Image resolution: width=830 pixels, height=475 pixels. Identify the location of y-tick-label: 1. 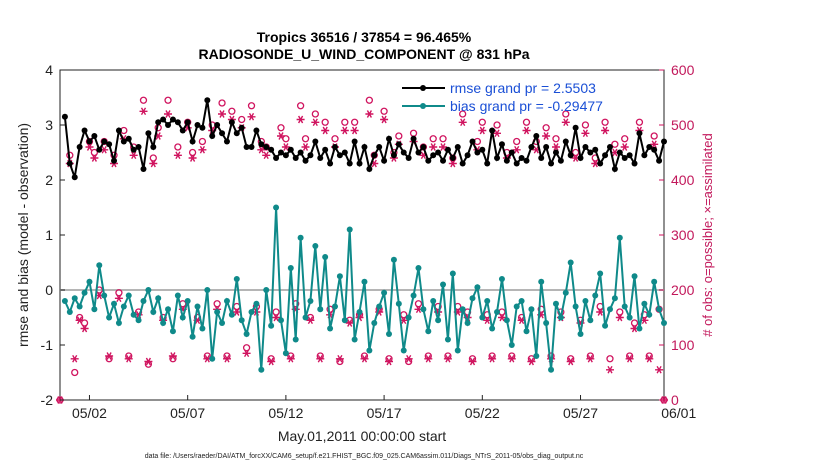
(49, 235).